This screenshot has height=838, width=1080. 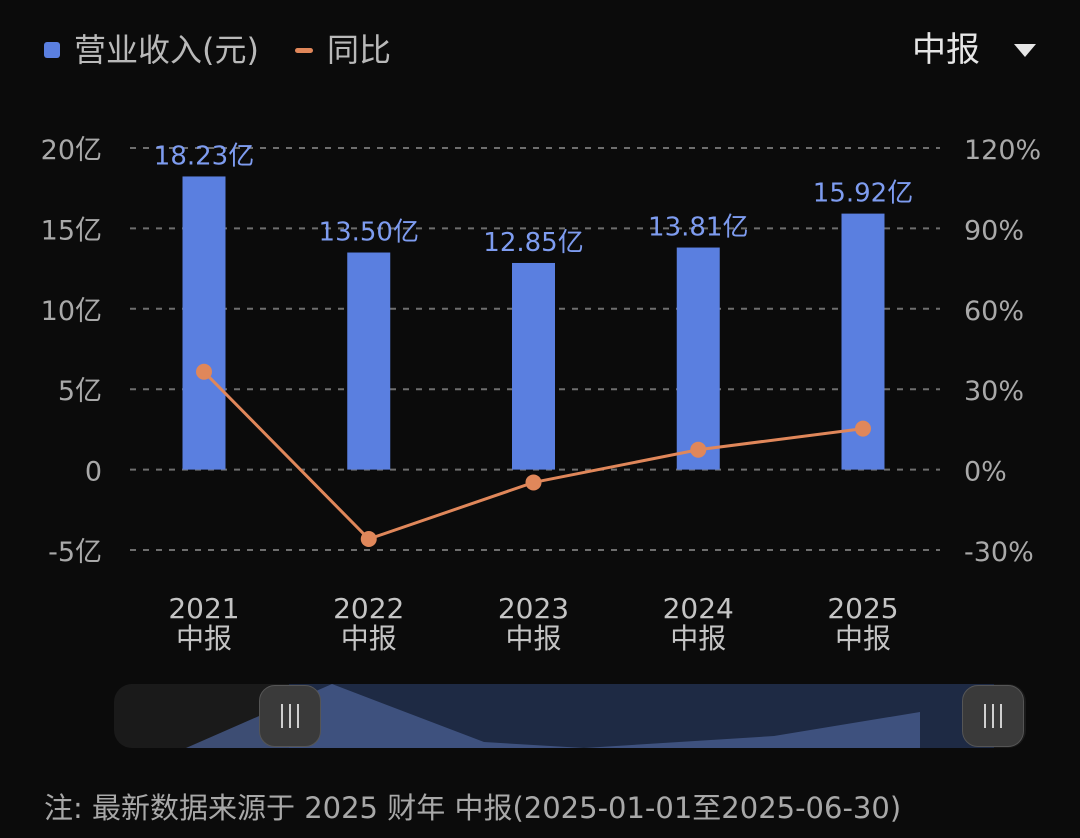 What do you see at coordinates (994, 230) in the screenshot?
I see `y-right-tick-label: 90%` at bounding box center [994, 230].